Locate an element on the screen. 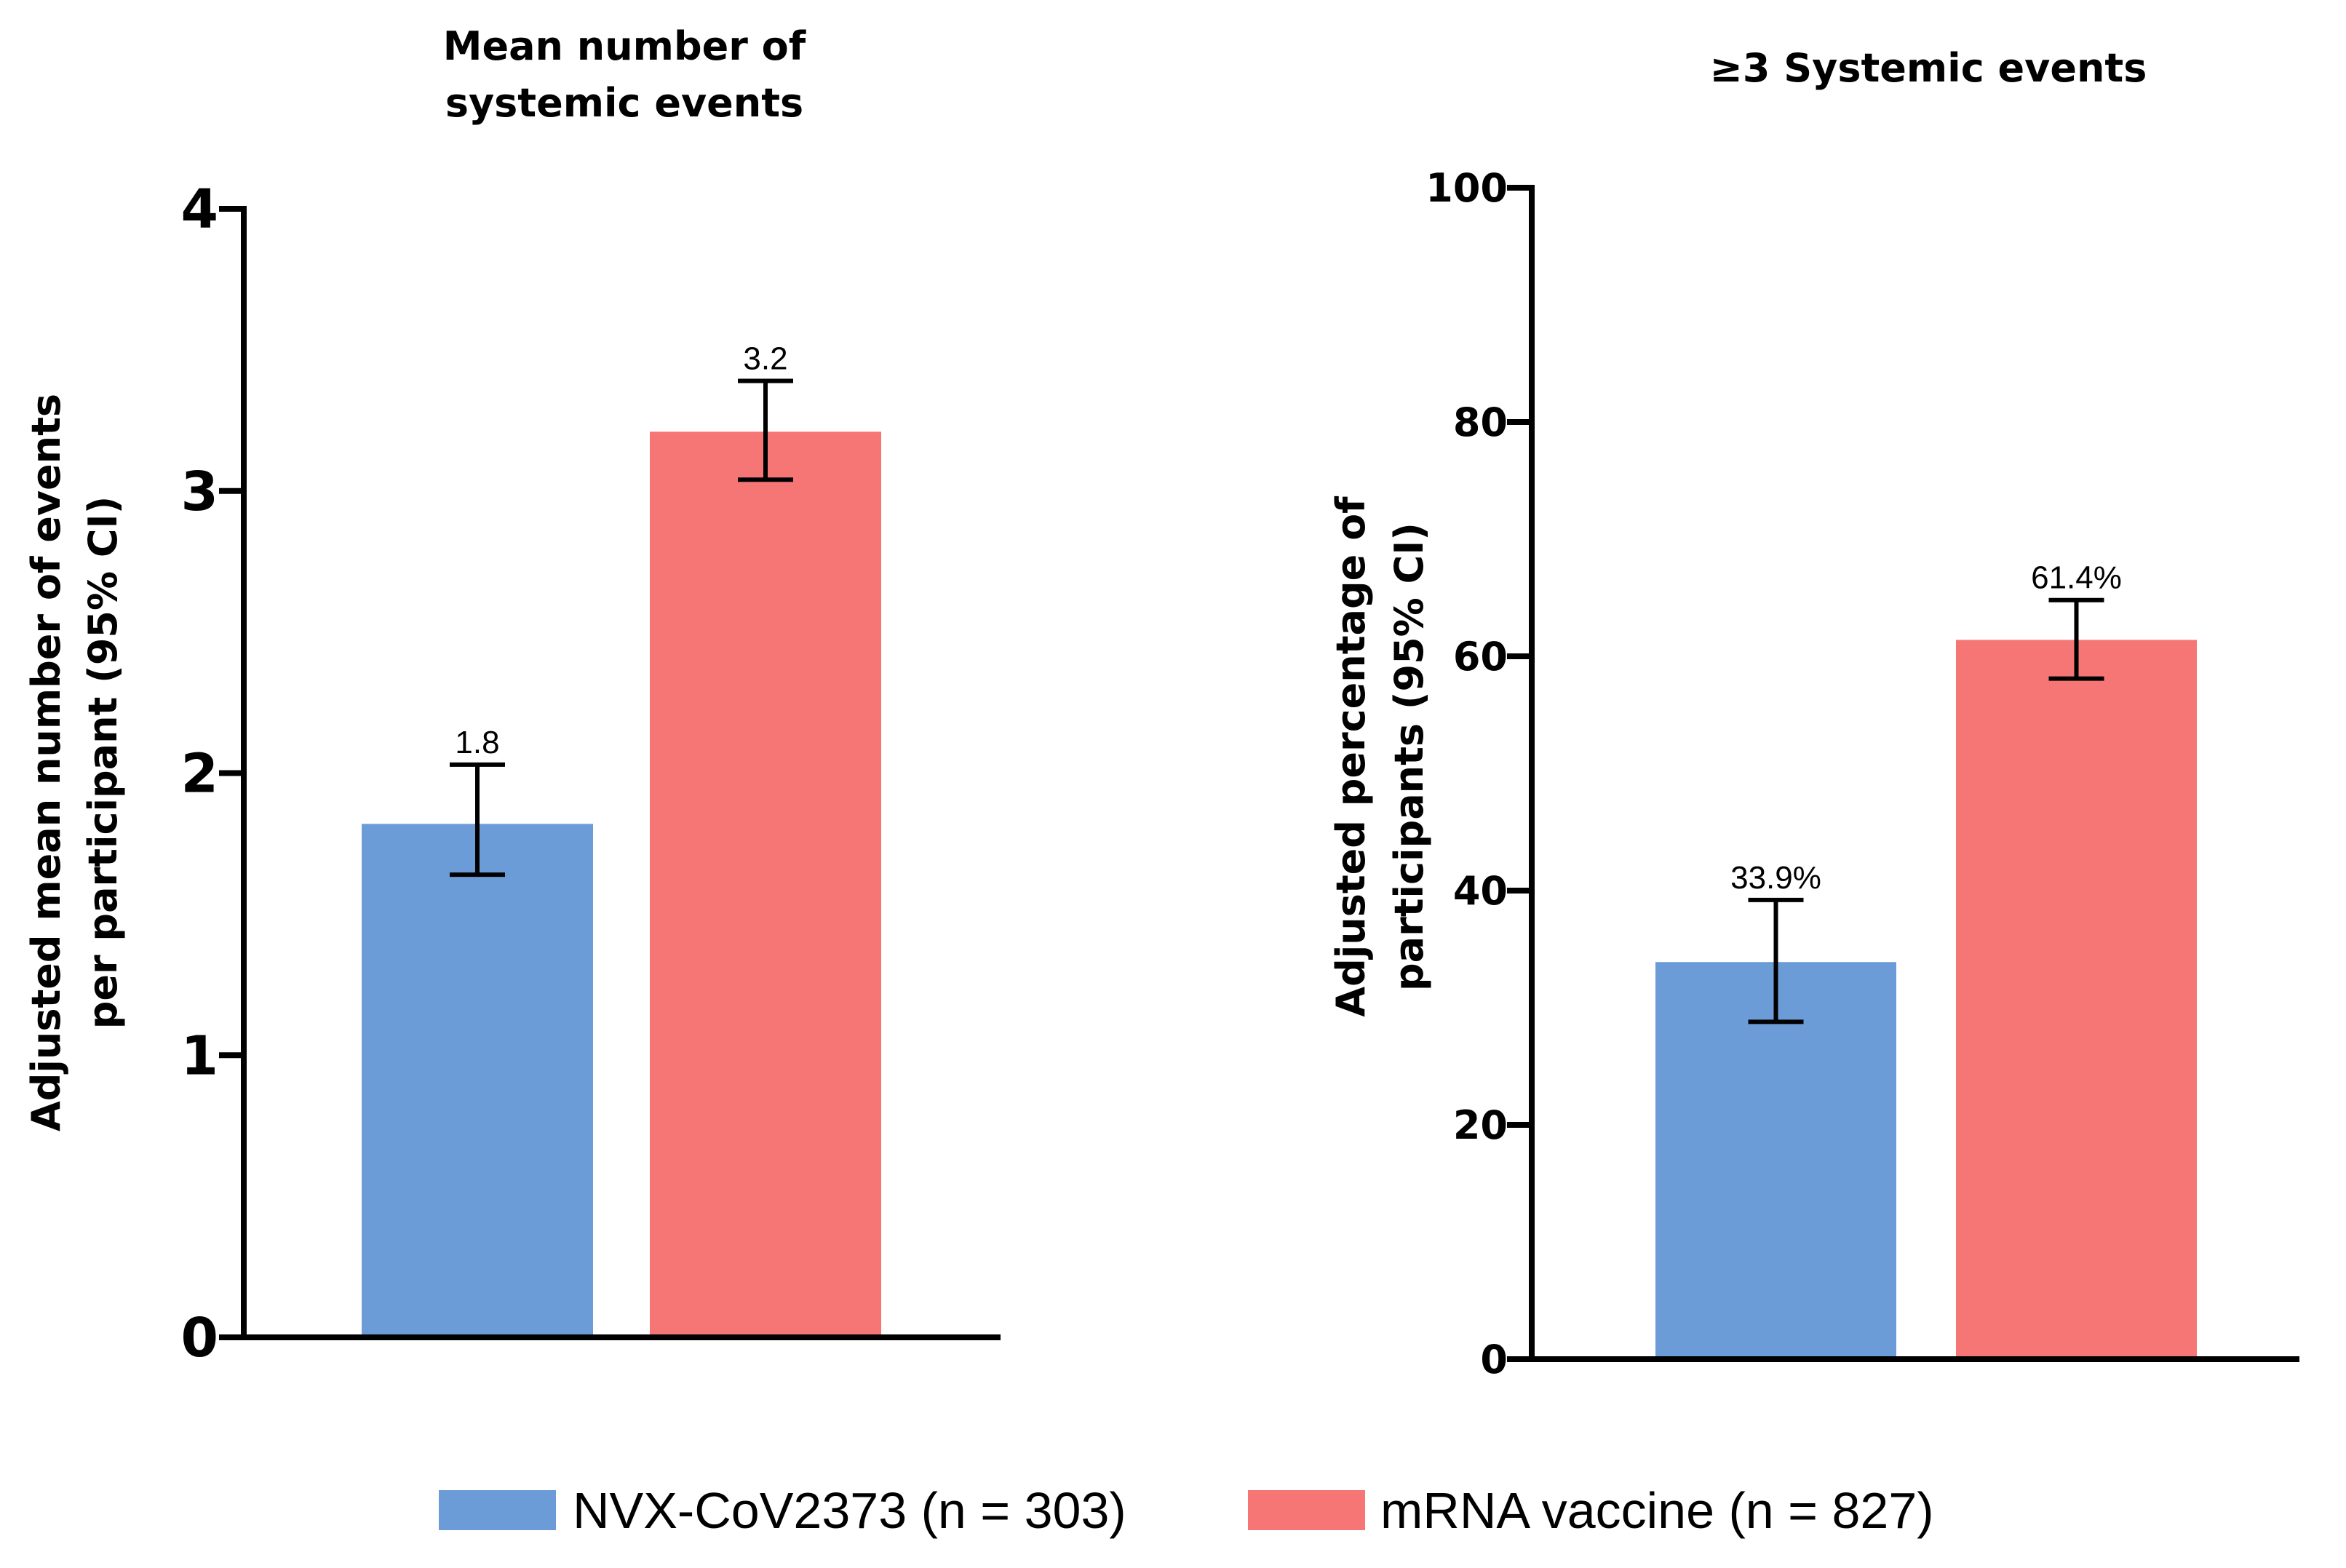 The height and width of the screenshot is (1568, 2346). left-ylabel-line-2: per participant (95% CI) is located at coordinates (103, 763).